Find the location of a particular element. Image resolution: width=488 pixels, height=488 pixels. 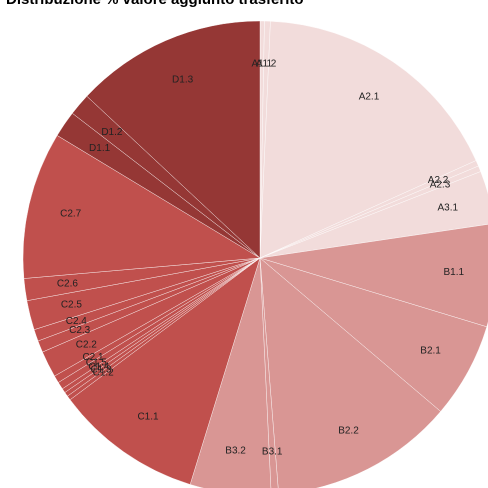

pie-label-b3-1: B3.1 is located at coordinates (272, 452).